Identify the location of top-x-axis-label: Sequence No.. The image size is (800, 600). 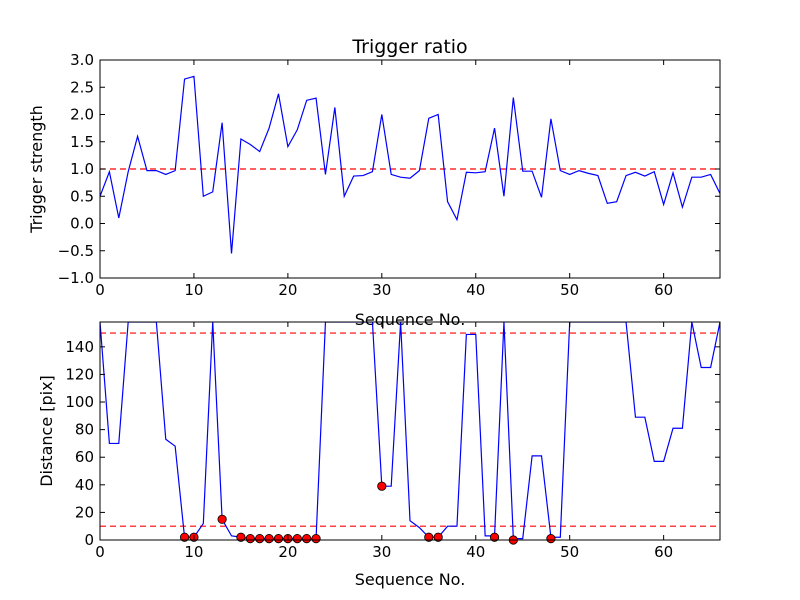
(410, 319).